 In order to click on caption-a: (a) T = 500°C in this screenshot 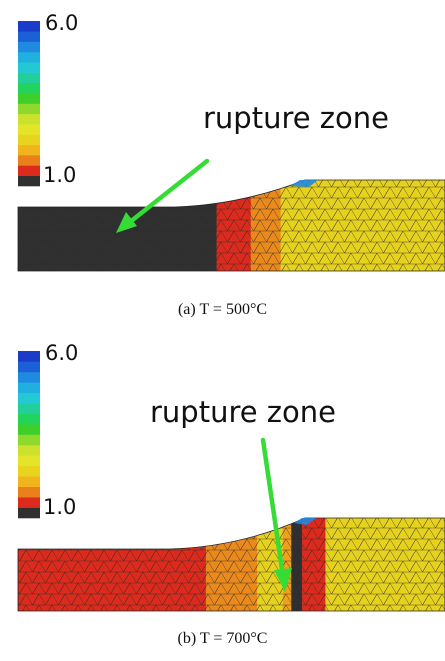, I will do `click(222, 309)`.